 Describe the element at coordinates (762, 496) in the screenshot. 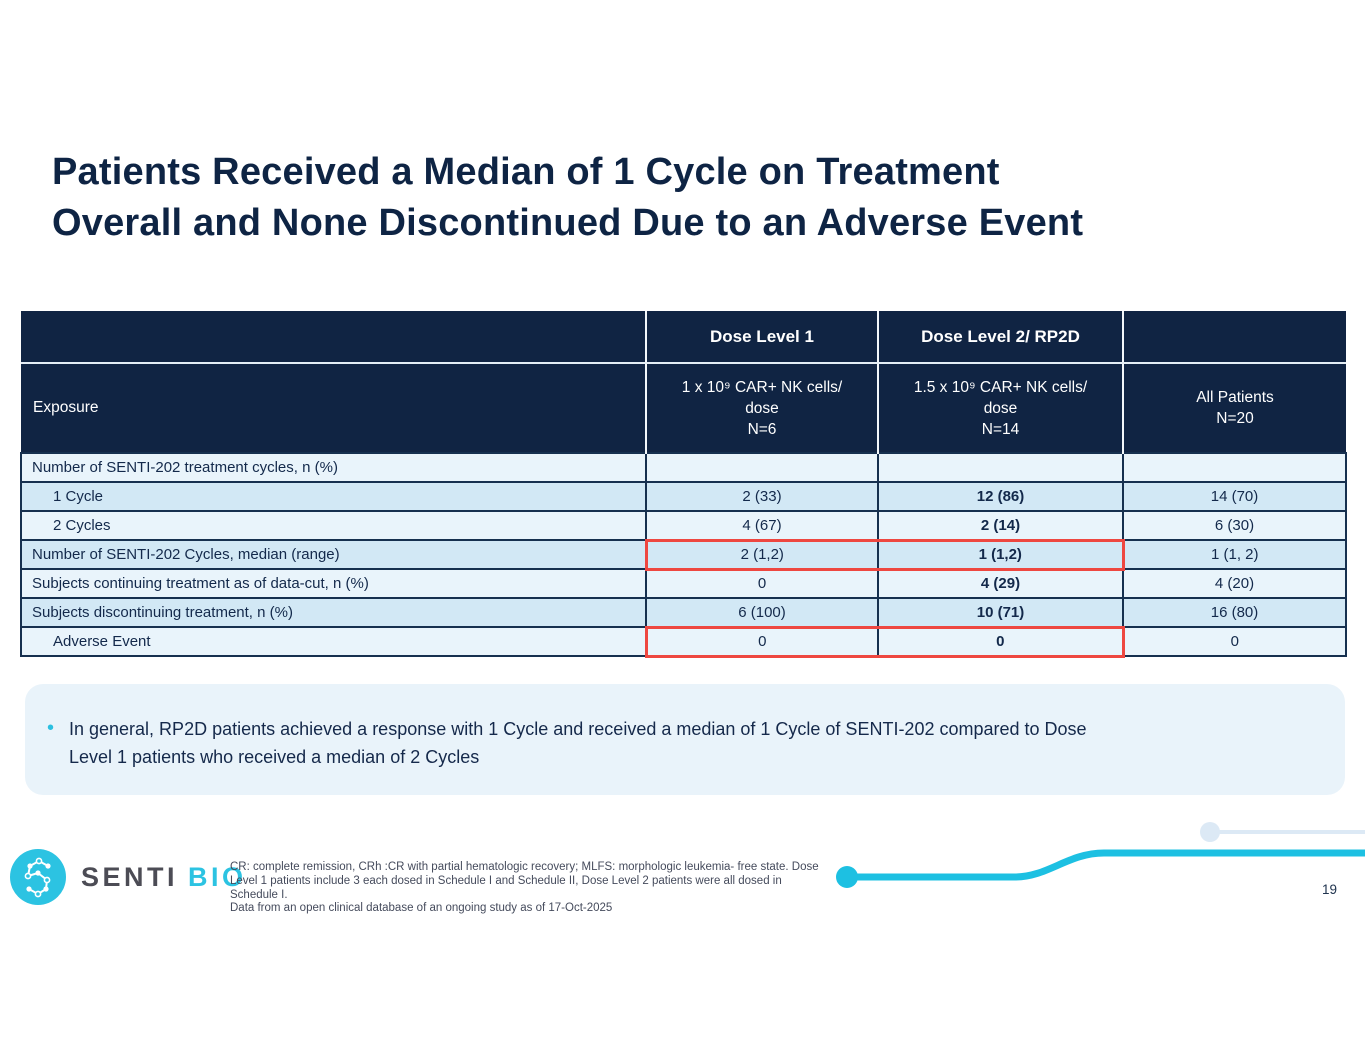

I see `cell-dl1: 2 (33)` at that location.